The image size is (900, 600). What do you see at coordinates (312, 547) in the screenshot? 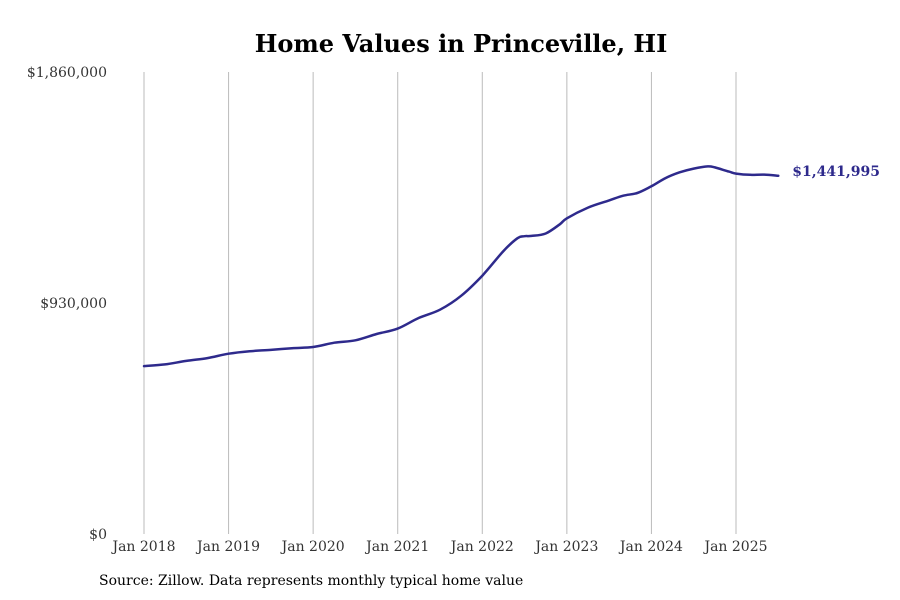
I see `x-tick-label: Jan 2020` at bounding box center [312, 547].